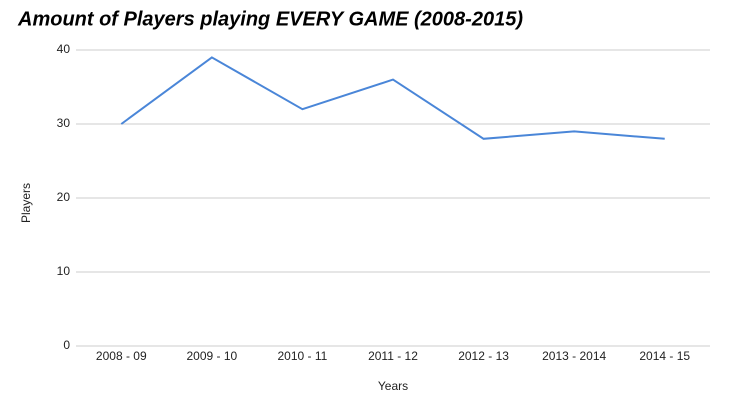 The height and width of the screenshot is (411, 729). What do you see at coordinates (66, 345) in the screenshot?
I see `y-tick-label: 0` at bounding box center [66, 345].